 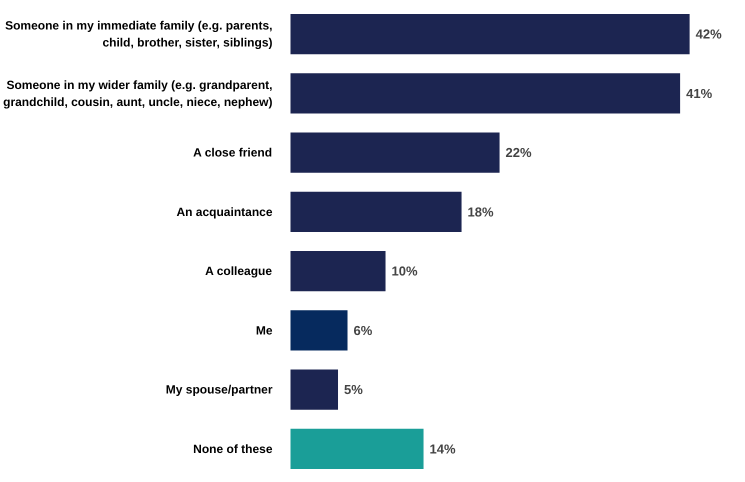 What do you see at coordinates (699, 93) in the screenshot?
I see `data-label: 41%` at bounding box center [699, 93].